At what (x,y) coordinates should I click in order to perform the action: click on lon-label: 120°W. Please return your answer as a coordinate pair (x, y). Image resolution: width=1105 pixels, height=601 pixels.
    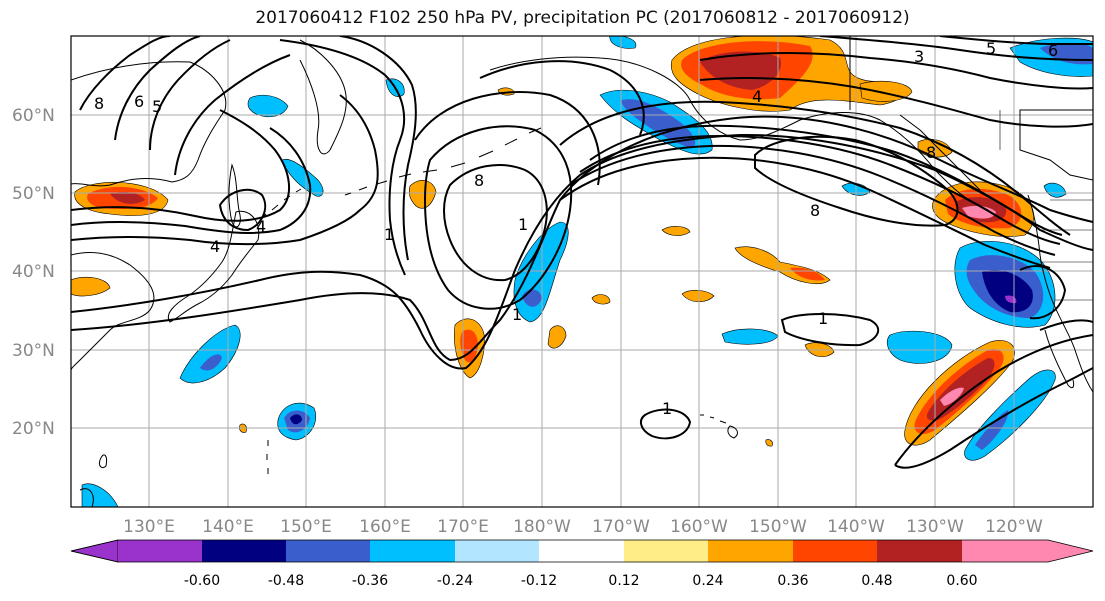
    Looking at the image, I should click on (1014, 527).